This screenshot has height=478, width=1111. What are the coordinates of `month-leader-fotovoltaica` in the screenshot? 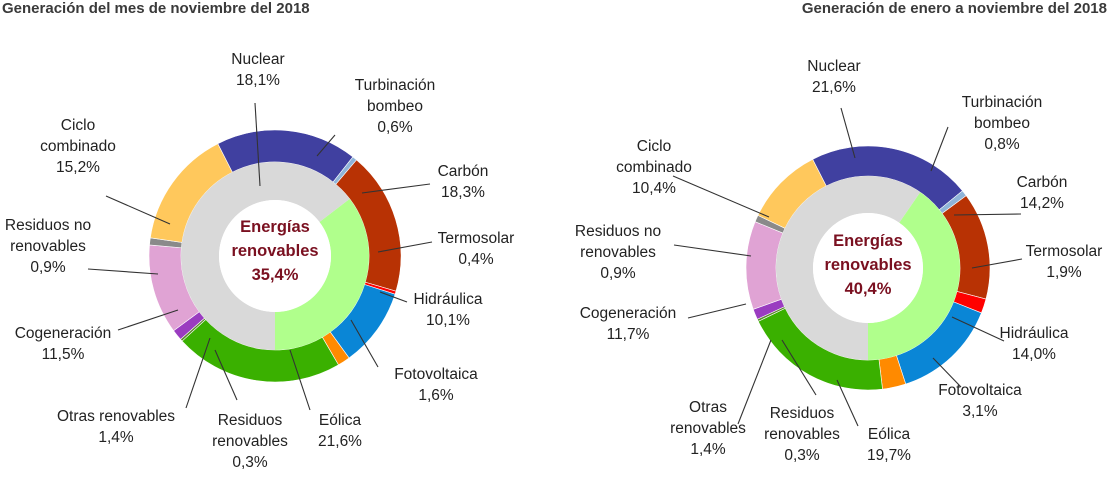 It's located at (364, 343).